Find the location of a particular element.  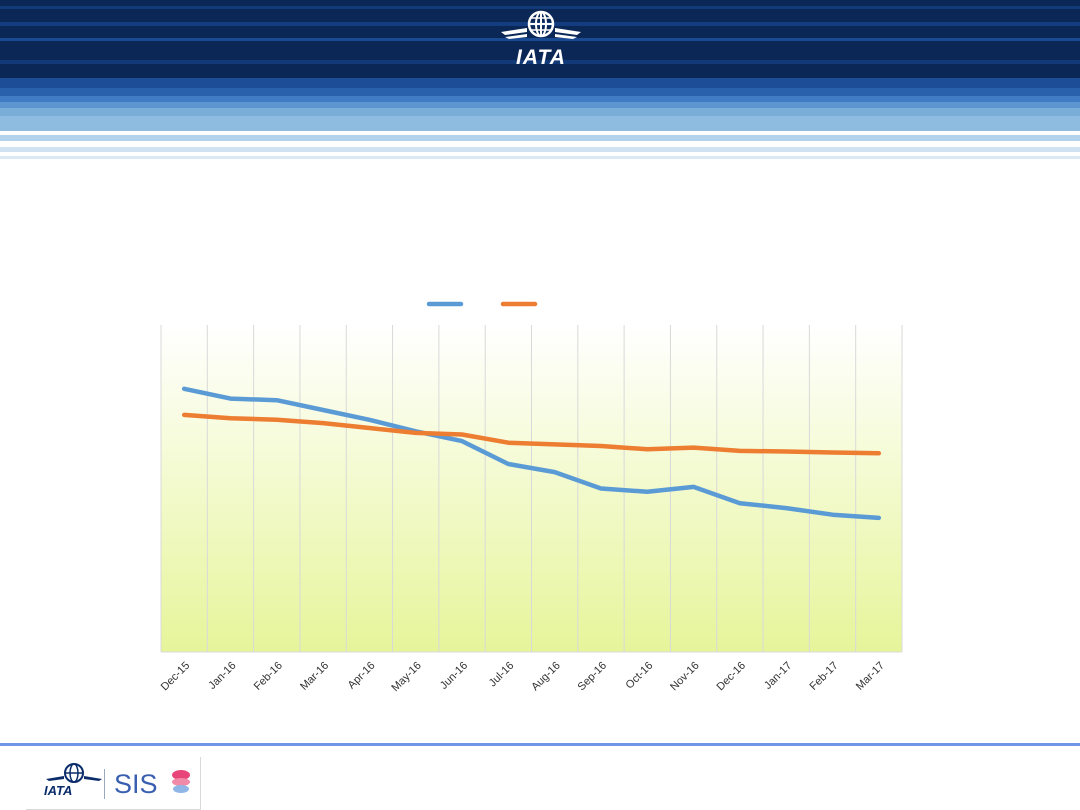

chart-series is located at coordinates (531, 453).